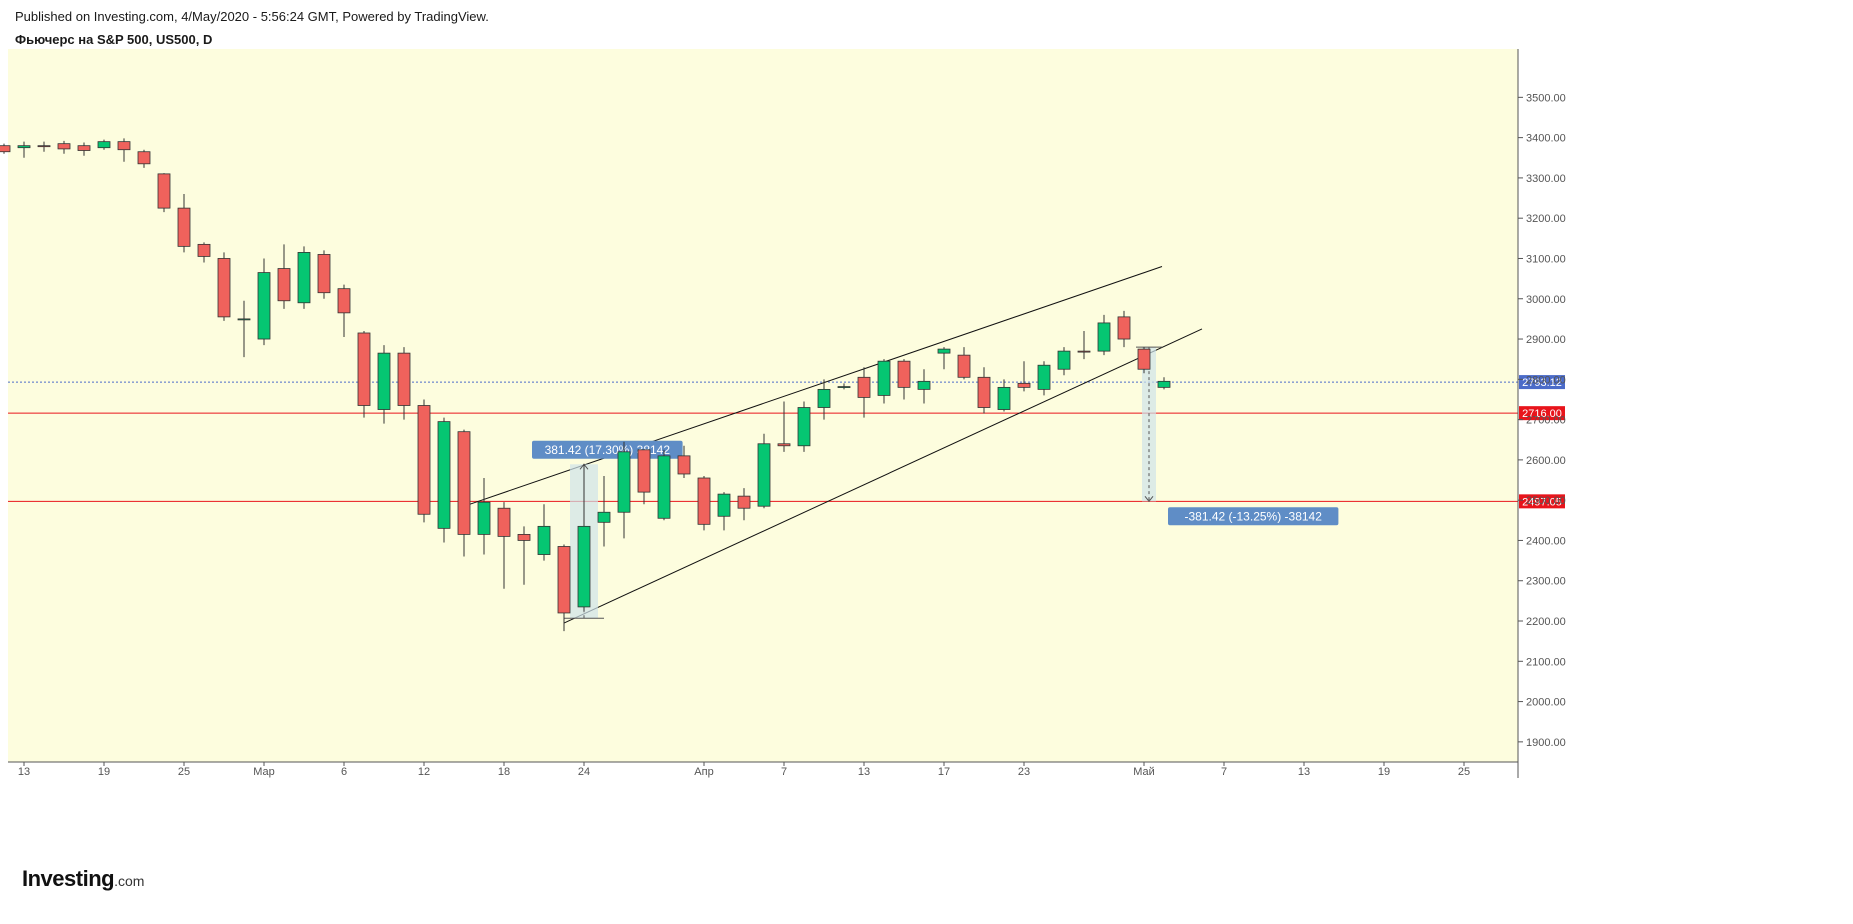 The width and height of the screenshot is (1853, 924). Describe the element at coordinates (1546, 541) in the screenshot. I see `y-tick-label: 2400.00` at that location.